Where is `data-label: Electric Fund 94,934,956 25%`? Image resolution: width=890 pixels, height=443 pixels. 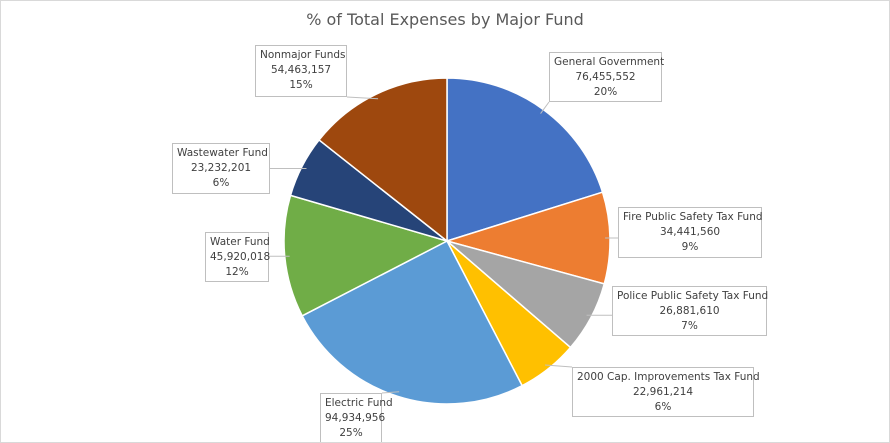
data-label: Electric Fund 94,934,956 25% is located at coordinates (356, 417).